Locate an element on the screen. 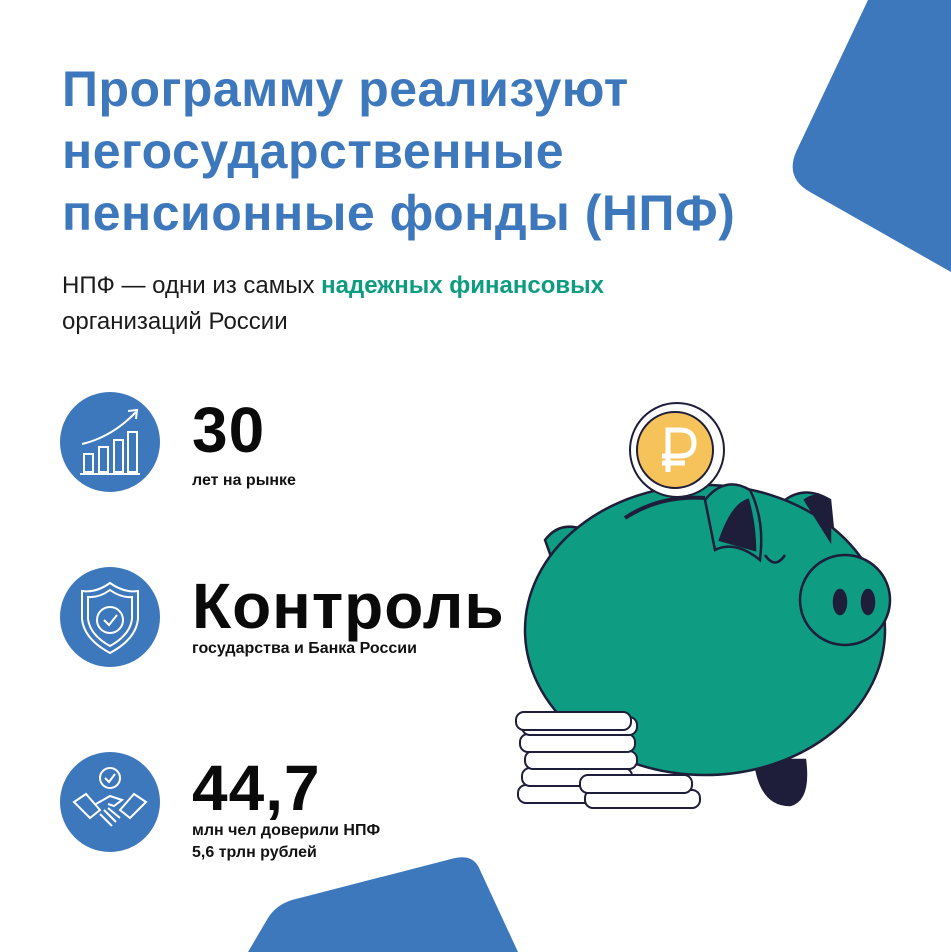  fact-value: Контроль is located at coordinates (348, 606).